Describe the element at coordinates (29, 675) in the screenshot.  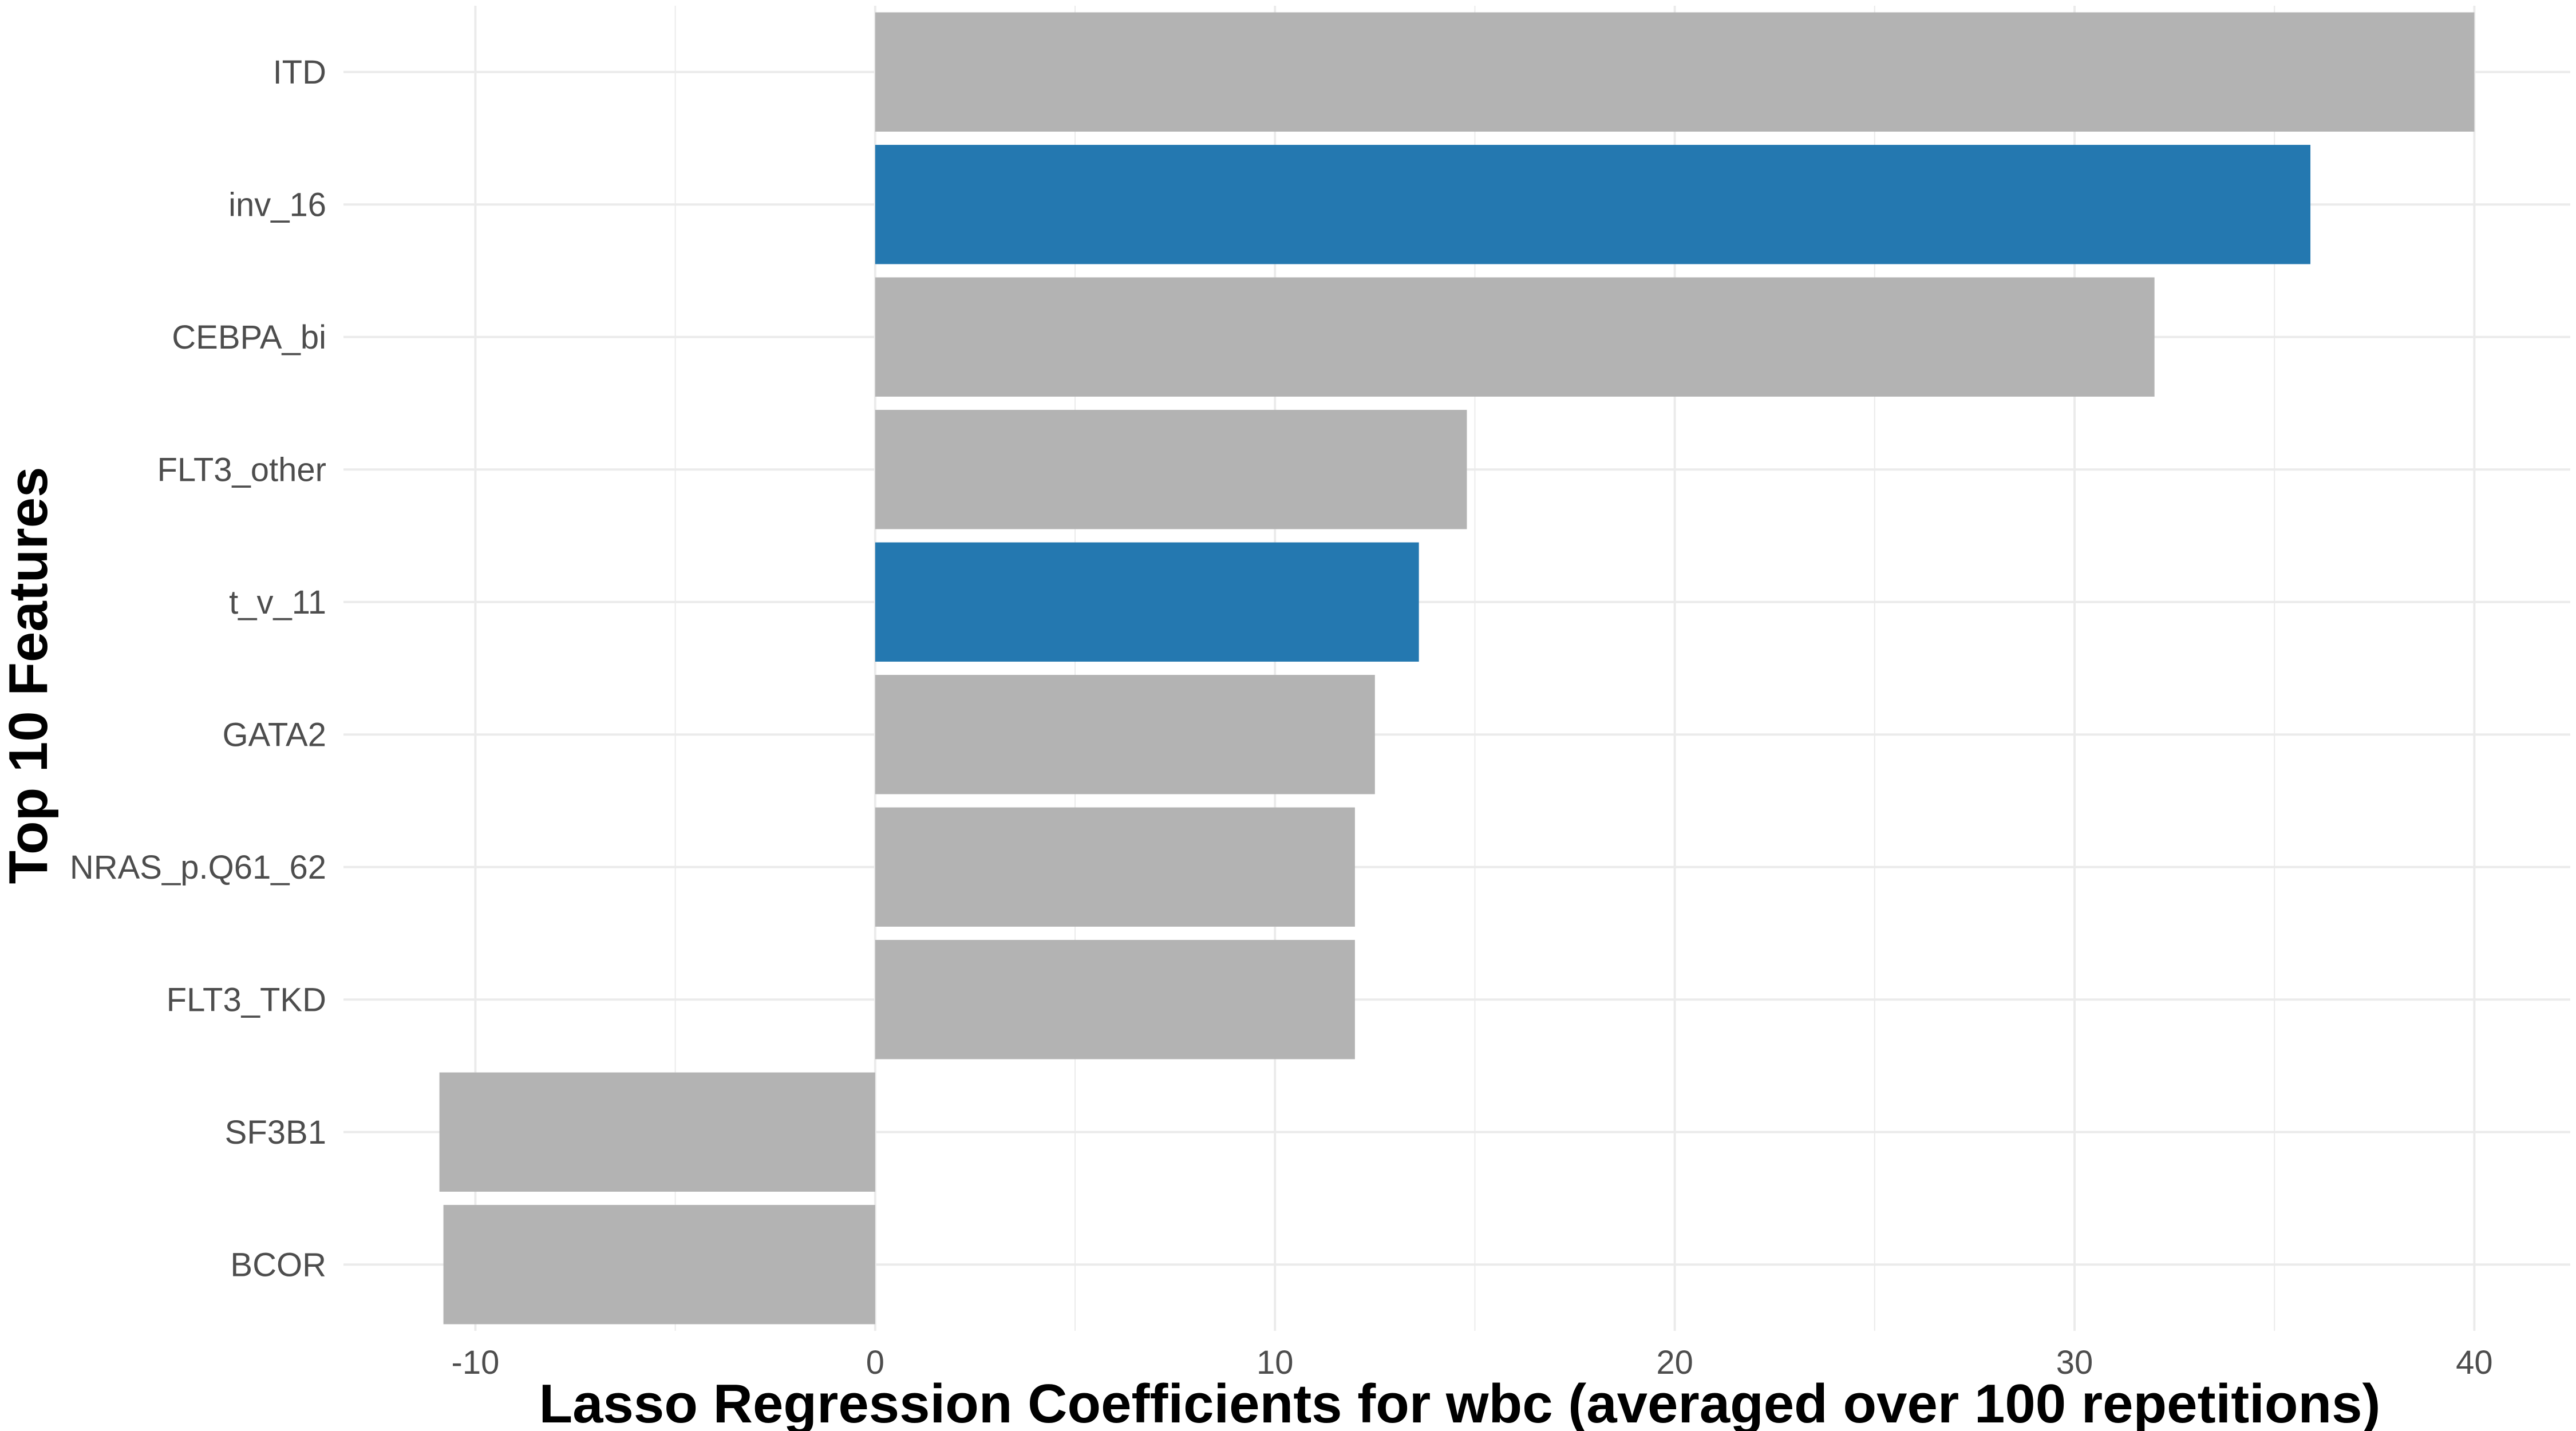
I see `y-axis-title: Top 10 Features` at that location.